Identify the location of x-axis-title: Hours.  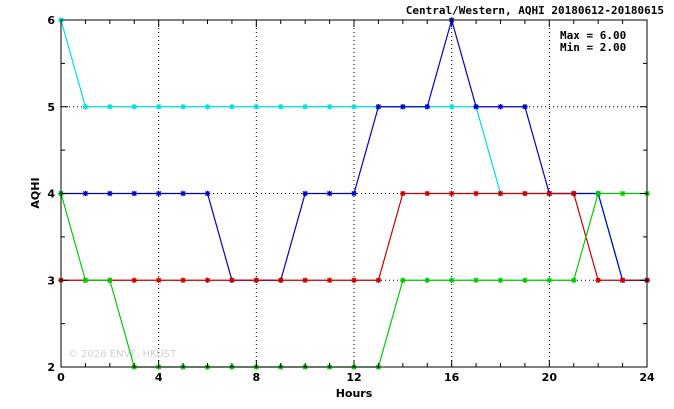
(354, 393).